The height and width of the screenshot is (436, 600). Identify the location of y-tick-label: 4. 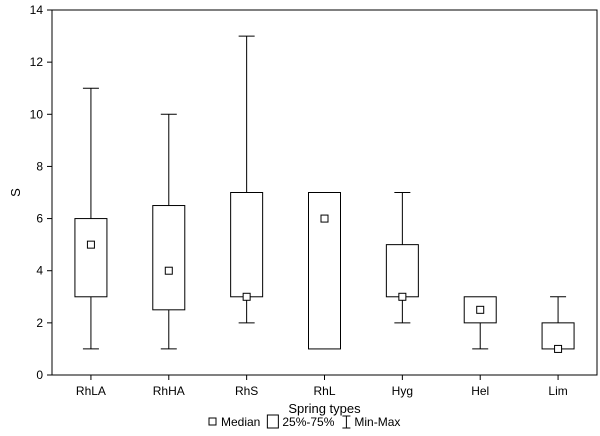
(39, 271).